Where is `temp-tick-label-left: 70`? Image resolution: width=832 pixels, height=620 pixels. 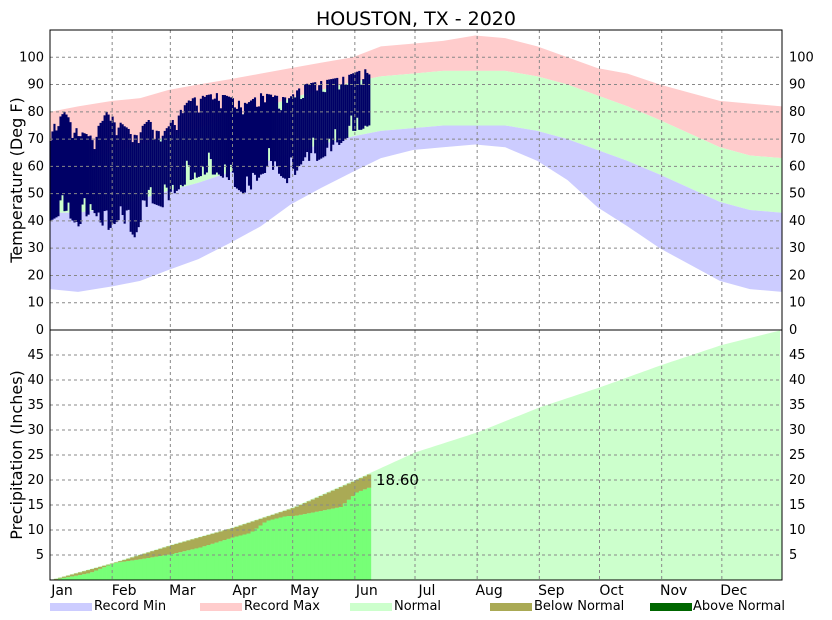
temp-tick-label-left: 70 is located at coordinates (35, 139).